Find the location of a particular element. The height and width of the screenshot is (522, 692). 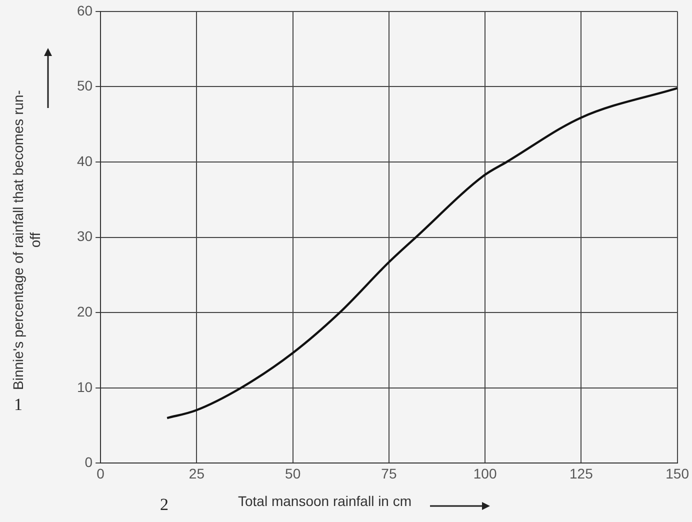

x-tick-label: 50 is located at coordinates (293, 473).